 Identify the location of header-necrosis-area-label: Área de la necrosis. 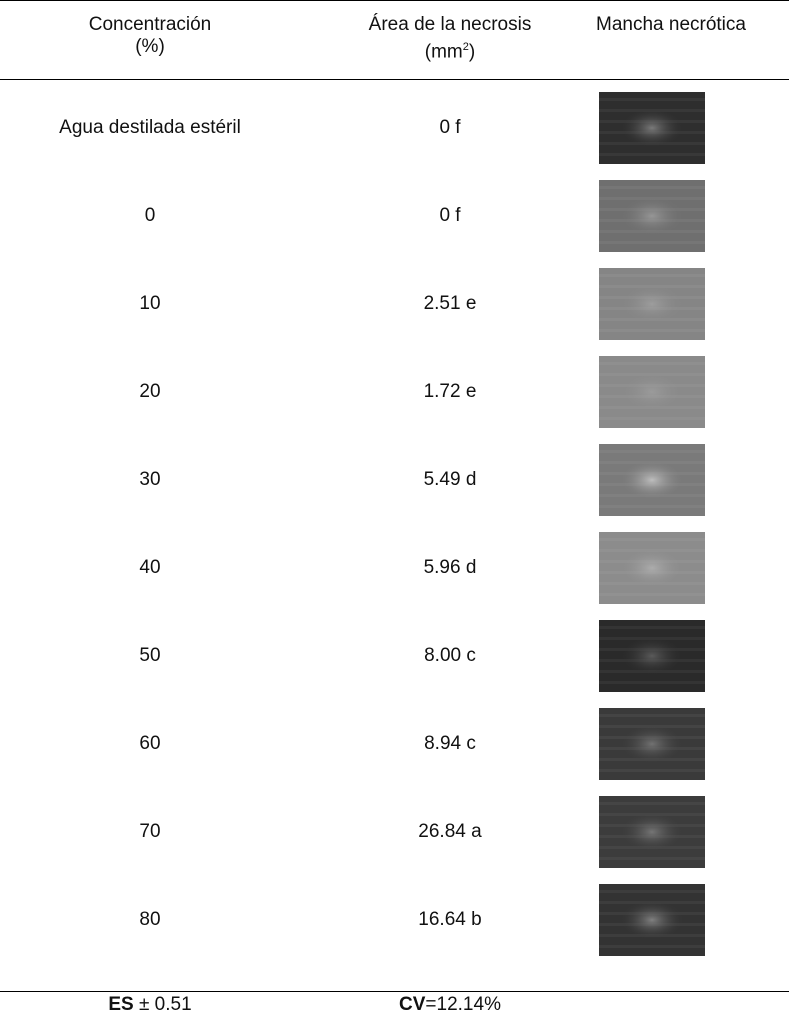
(450, 24).